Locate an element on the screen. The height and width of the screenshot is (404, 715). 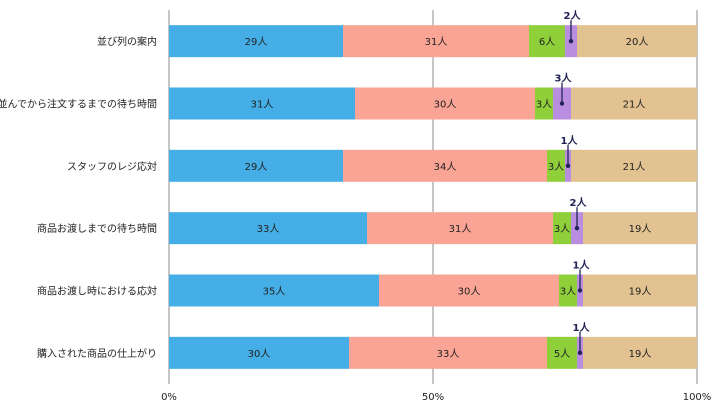
callout-label: 3人 is located at coordinates (564, 78).